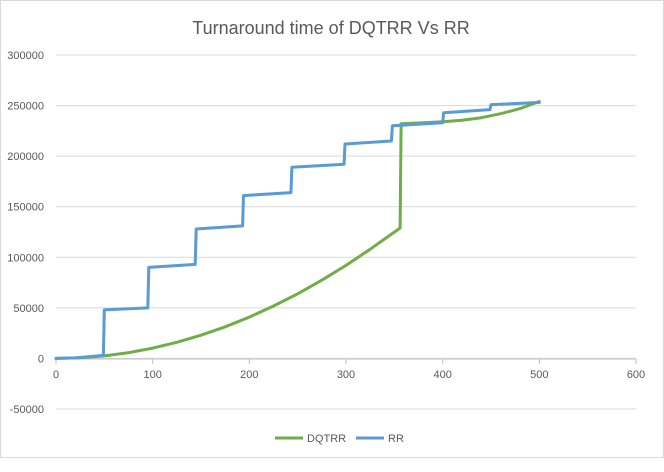 This screenshot has width=664, height=472. What do you see at coordinates (539, 375) in the screenshot?
I see `x-tick-label: 500` at bounding box center [539, 375].